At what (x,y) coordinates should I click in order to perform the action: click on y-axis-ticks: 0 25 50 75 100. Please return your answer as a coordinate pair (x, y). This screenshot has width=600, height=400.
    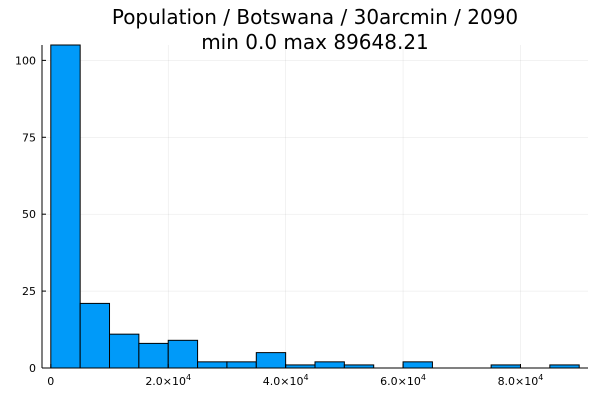
    Looking at the image, I should click on (30, 214).